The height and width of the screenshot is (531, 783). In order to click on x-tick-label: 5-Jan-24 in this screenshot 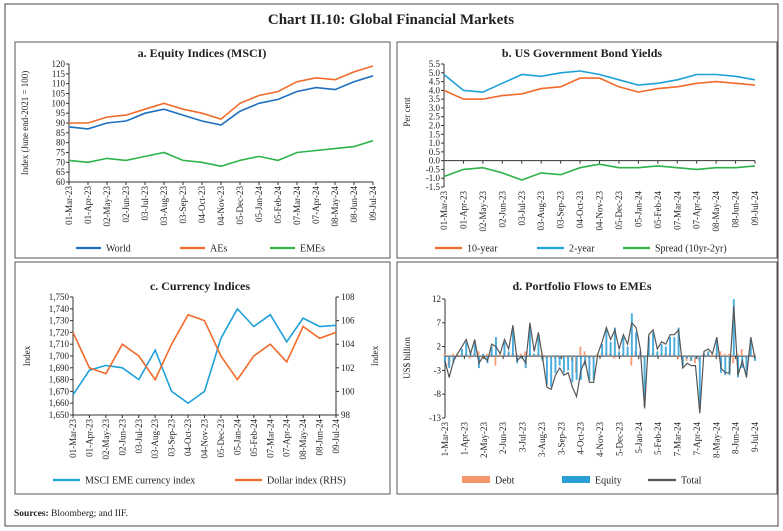, I will do `click(639, 438)`.